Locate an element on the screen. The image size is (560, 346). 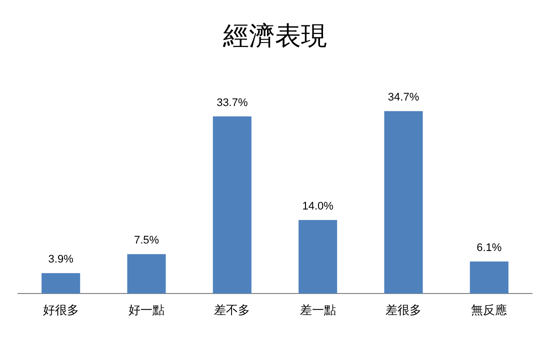
data-label: 33.7% is located at coordinates (232, 102).